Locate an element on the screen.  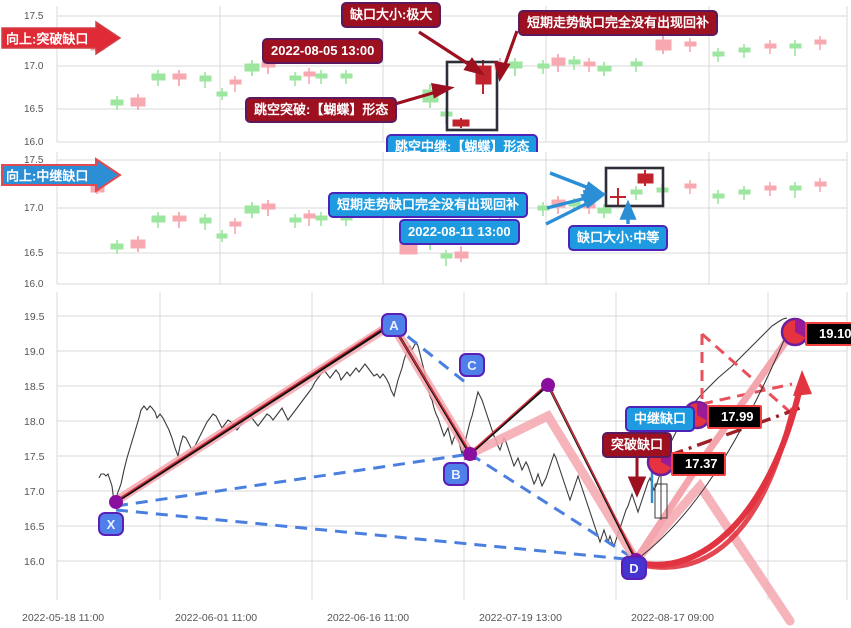
price-callout-high: 19.10 is located at coordinates (828, 334).